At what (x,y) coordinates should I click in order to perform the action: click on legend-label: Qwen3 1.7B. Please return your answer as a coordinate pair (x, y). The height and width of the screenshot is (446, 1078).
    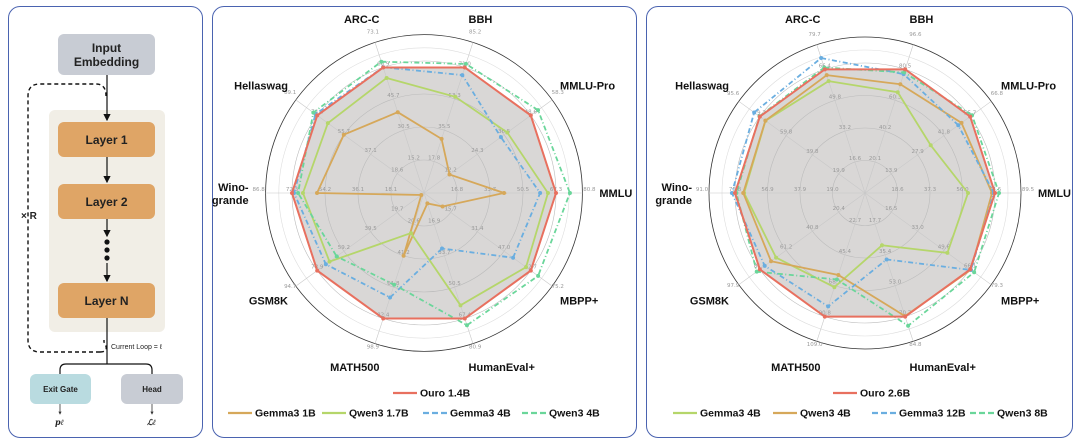
    Looking at the image, I should click on (379, 414).